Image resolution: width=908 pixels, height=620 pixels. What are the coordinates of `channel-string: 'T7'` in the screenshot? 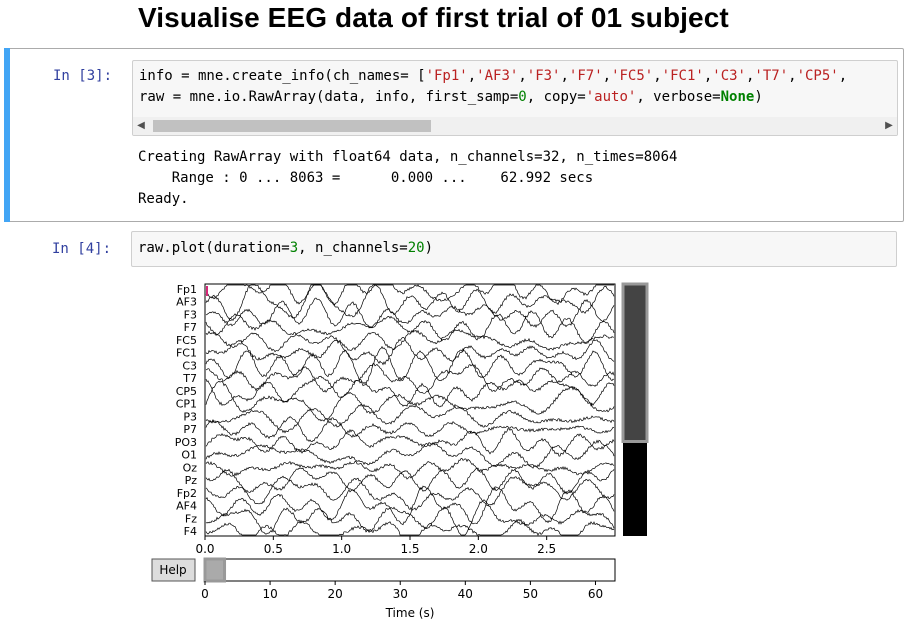 It's located at (771, 76).